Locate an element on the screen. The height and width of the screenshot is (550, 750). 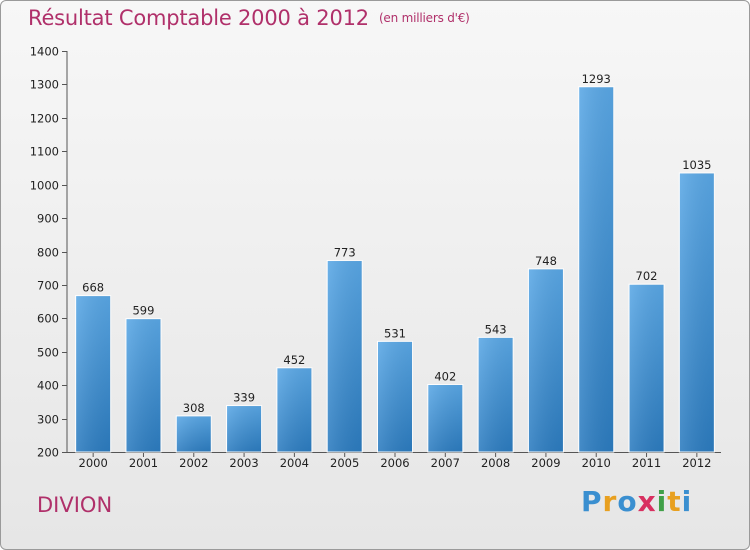
logo-letter: x is located at coordinates (647, 501).